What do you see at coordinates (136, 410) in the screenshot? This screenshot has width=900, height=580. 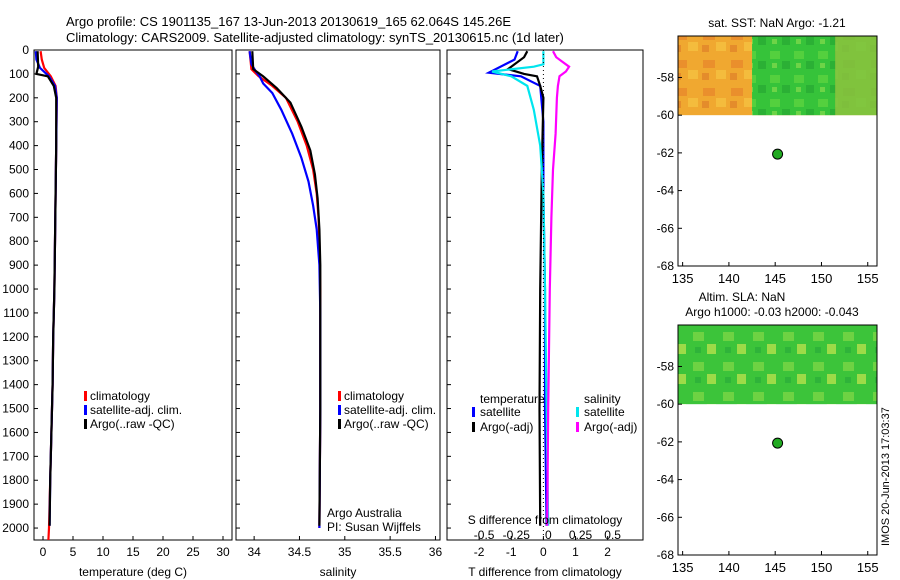 I see `temperature-legend-1: satellite-adj. clim.` at bounding box center [136, 410].